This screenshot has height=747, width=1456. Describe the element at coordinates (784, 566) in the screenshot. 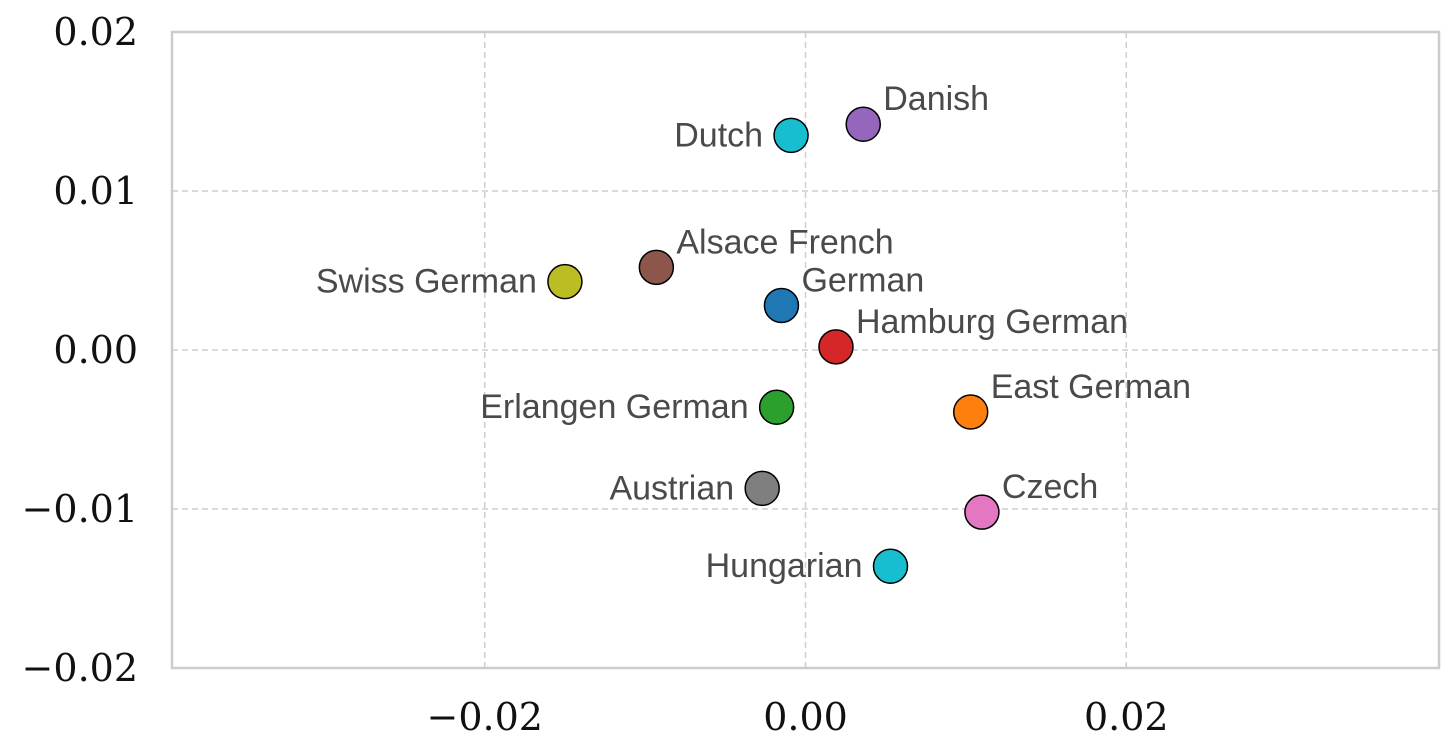

I see `point-label: Hungarian` at that location.